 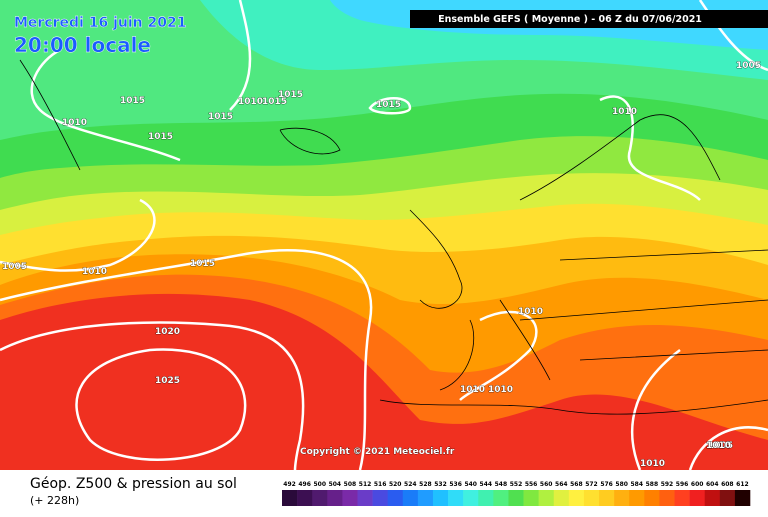 I want to click on forecast-date: Mercredi 16 juin 2021, so click(x=100, y=23).